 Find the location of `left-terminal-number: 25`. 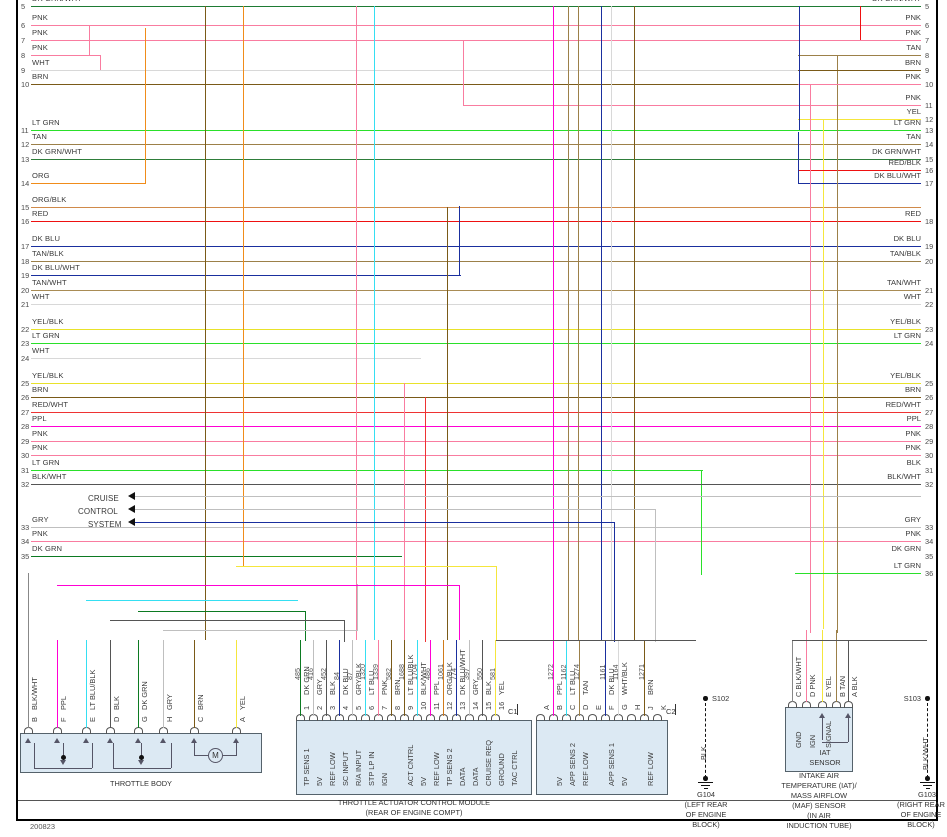

left-terminal-number: 25 is located at coordinates (25, 383).